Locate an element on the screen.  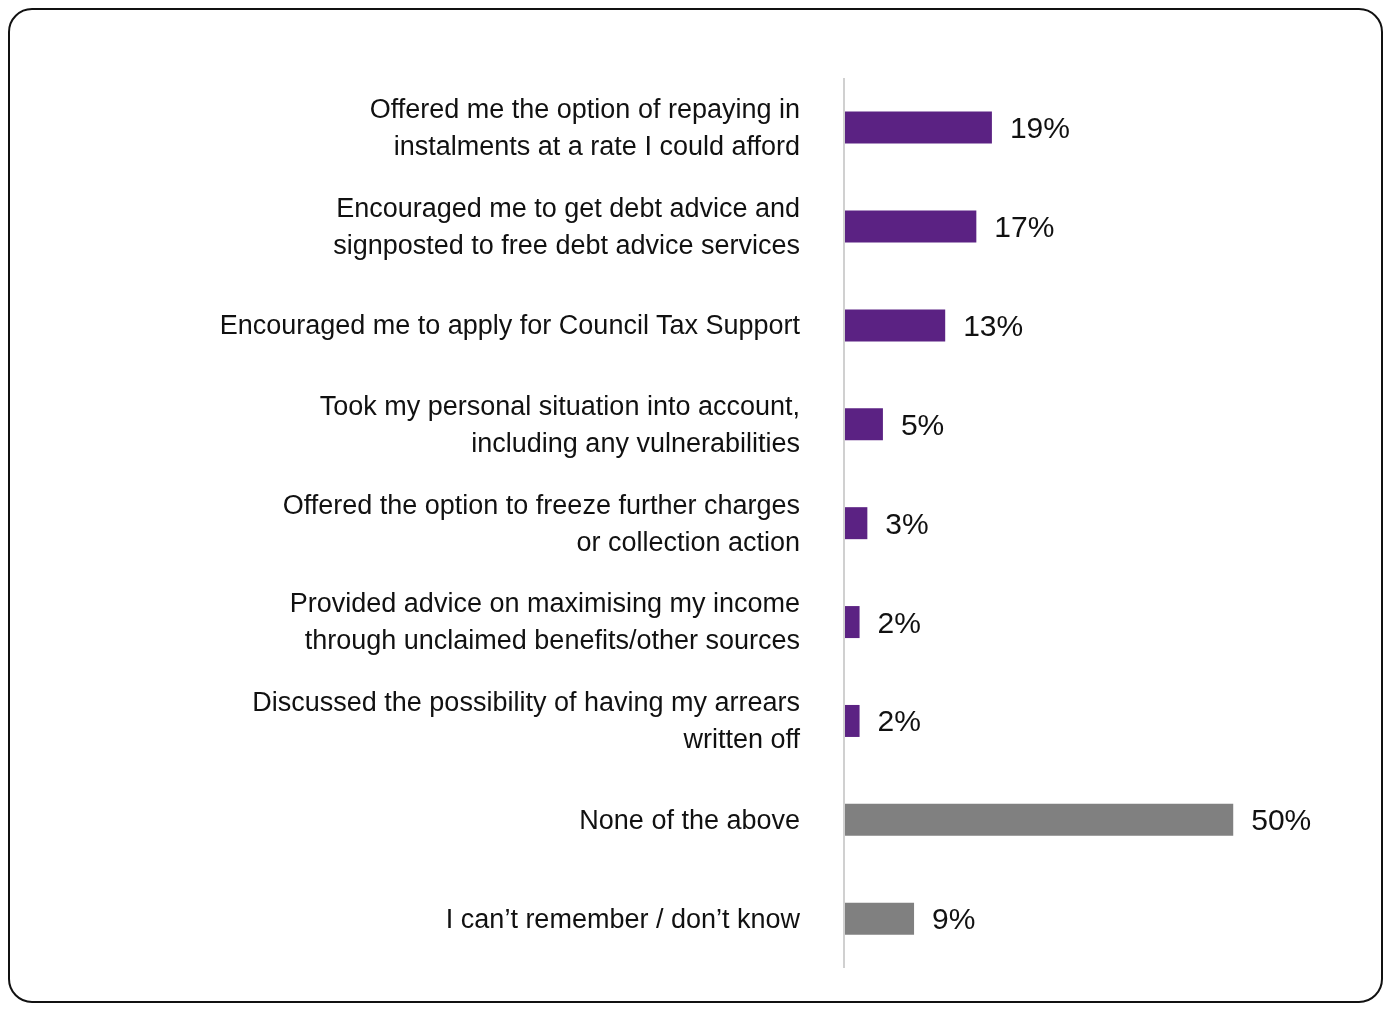
y-tick-label: I can’t remember / don’t know is located at coordinates (623, 918).